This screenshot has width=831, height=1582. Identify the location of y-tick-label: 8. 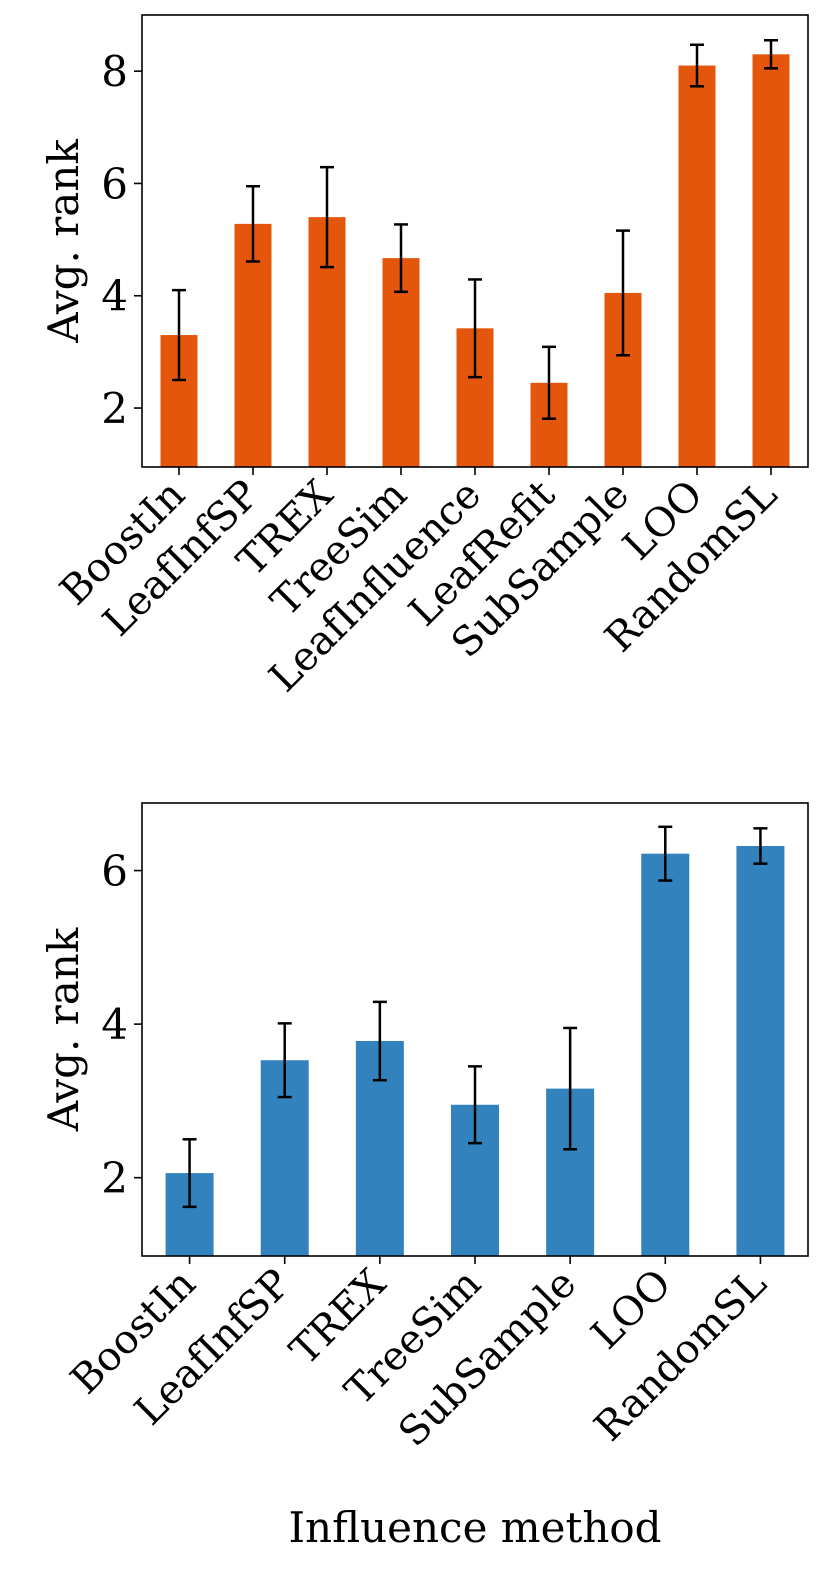
(114, 71).